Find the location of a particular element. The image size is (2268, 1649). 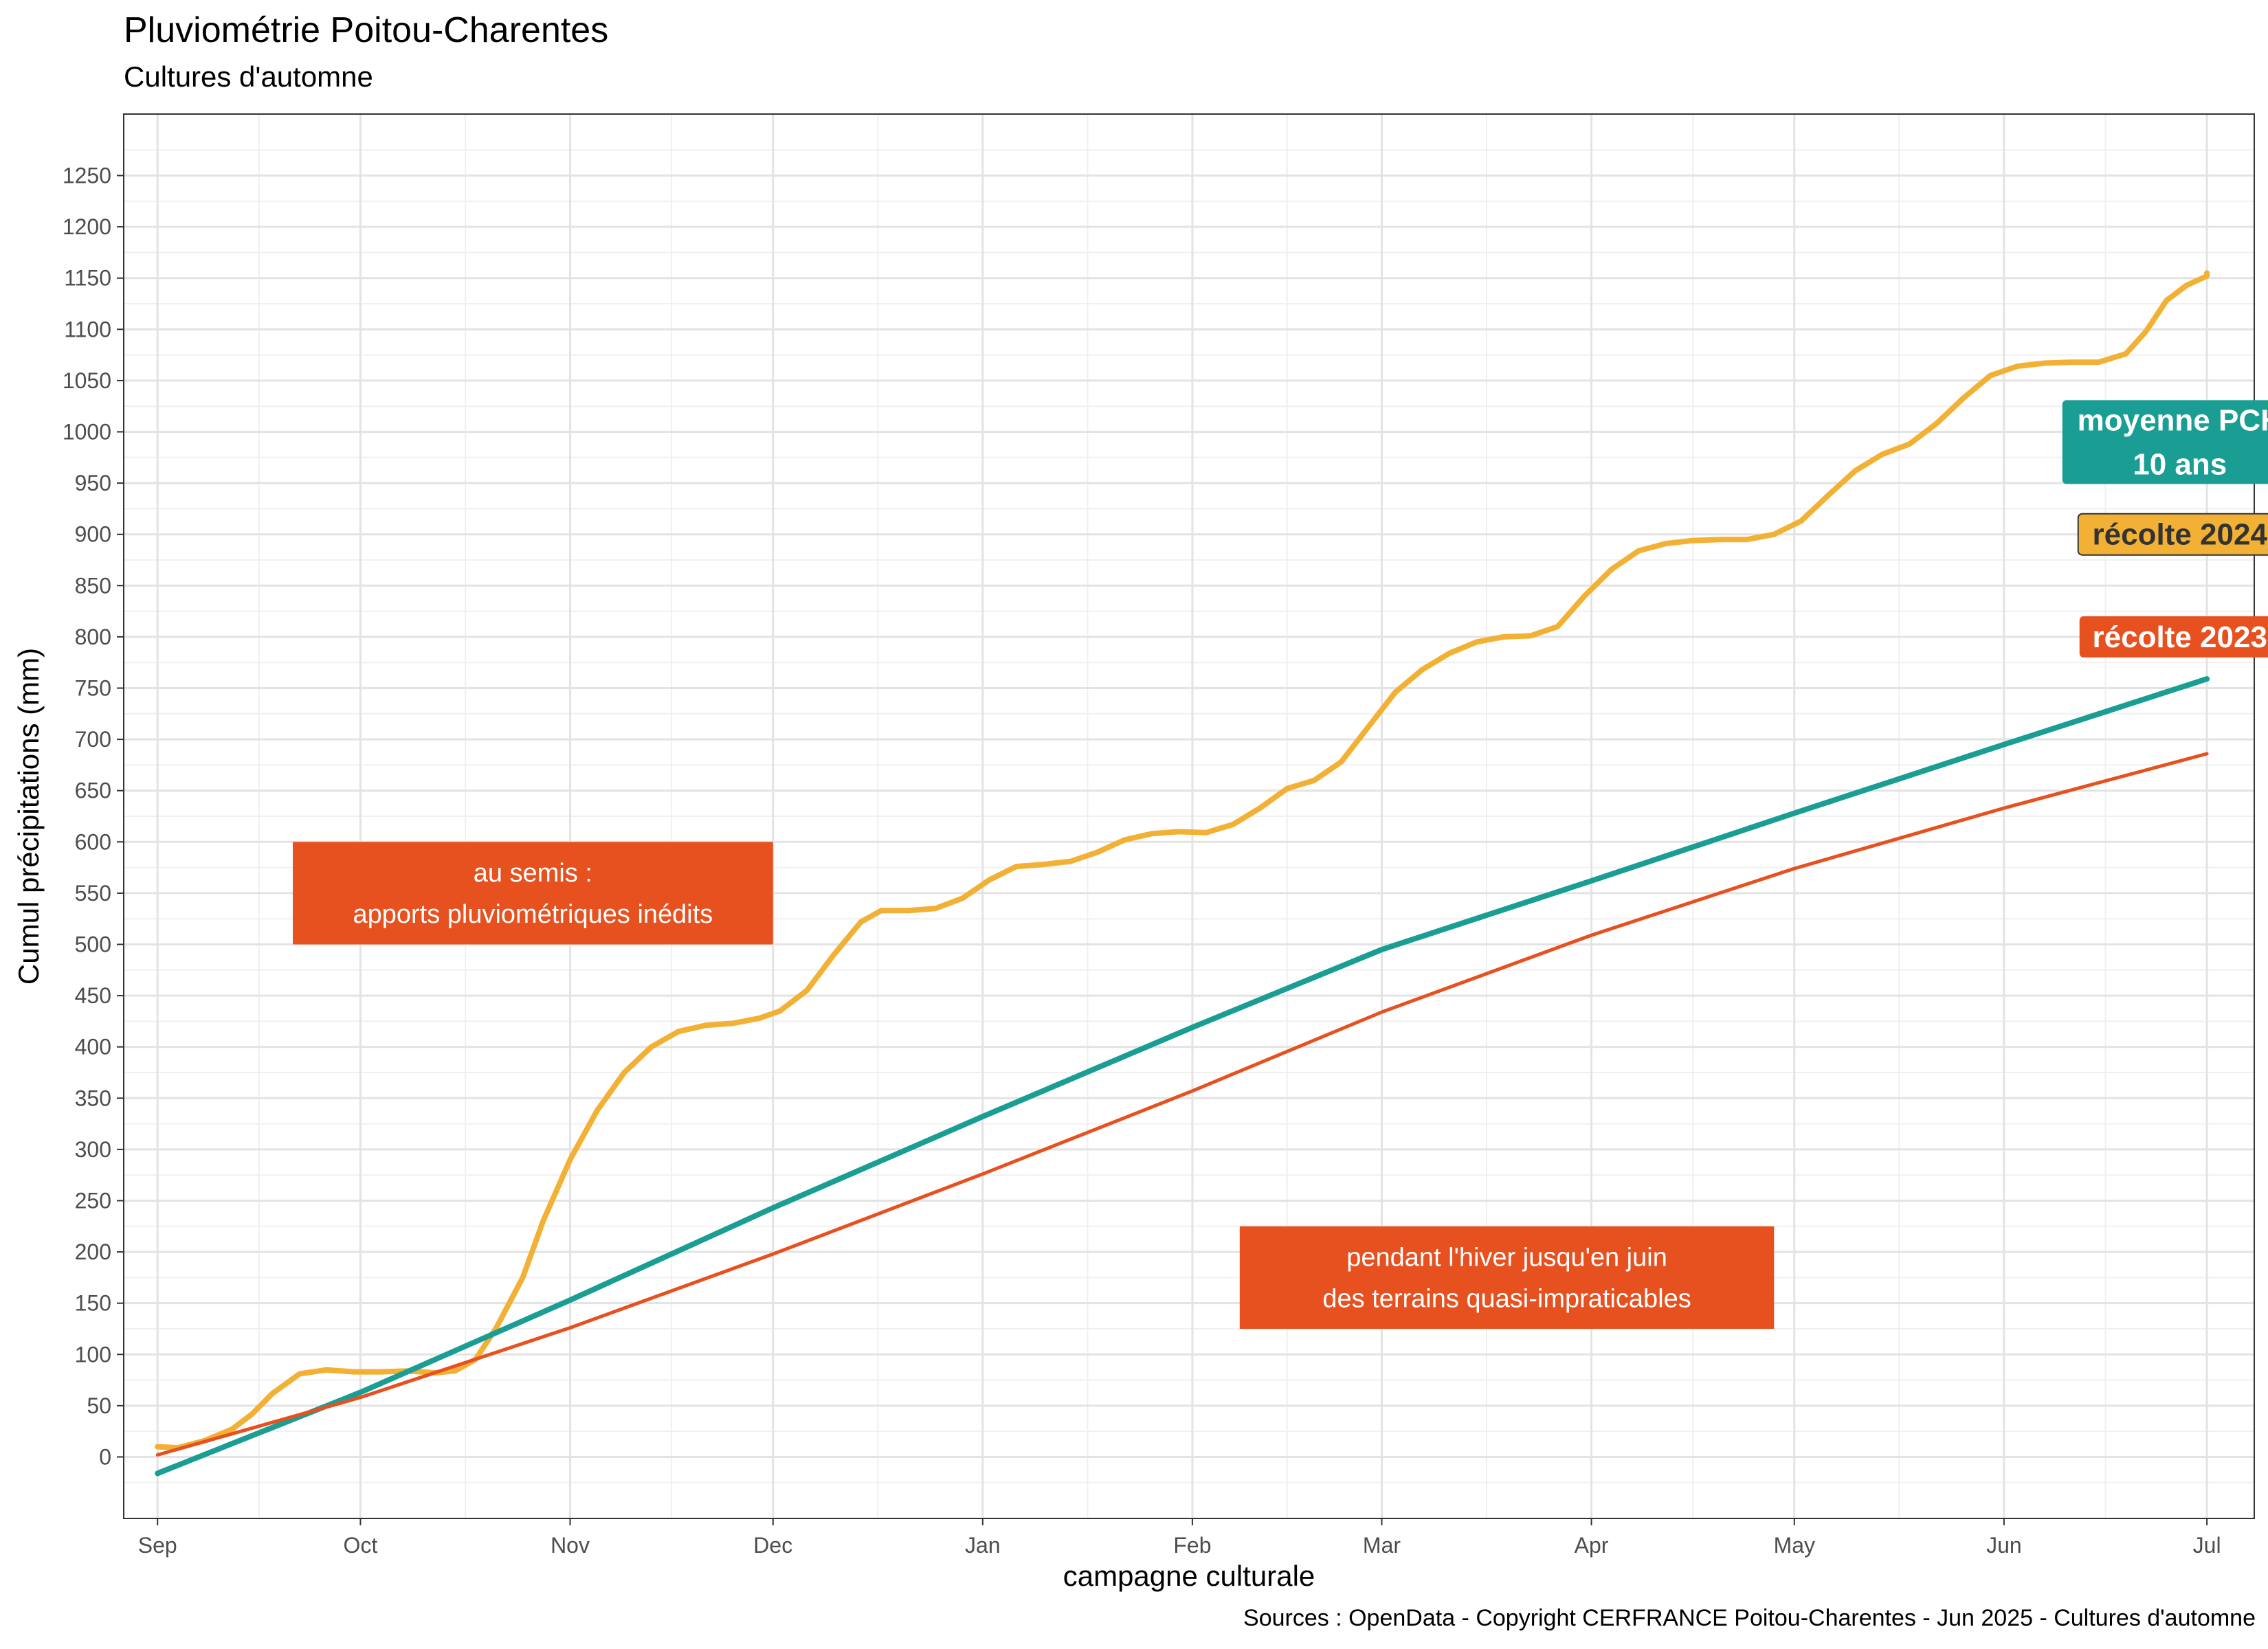

y-tick-label: 1050 is located at coordinates (87, 381).